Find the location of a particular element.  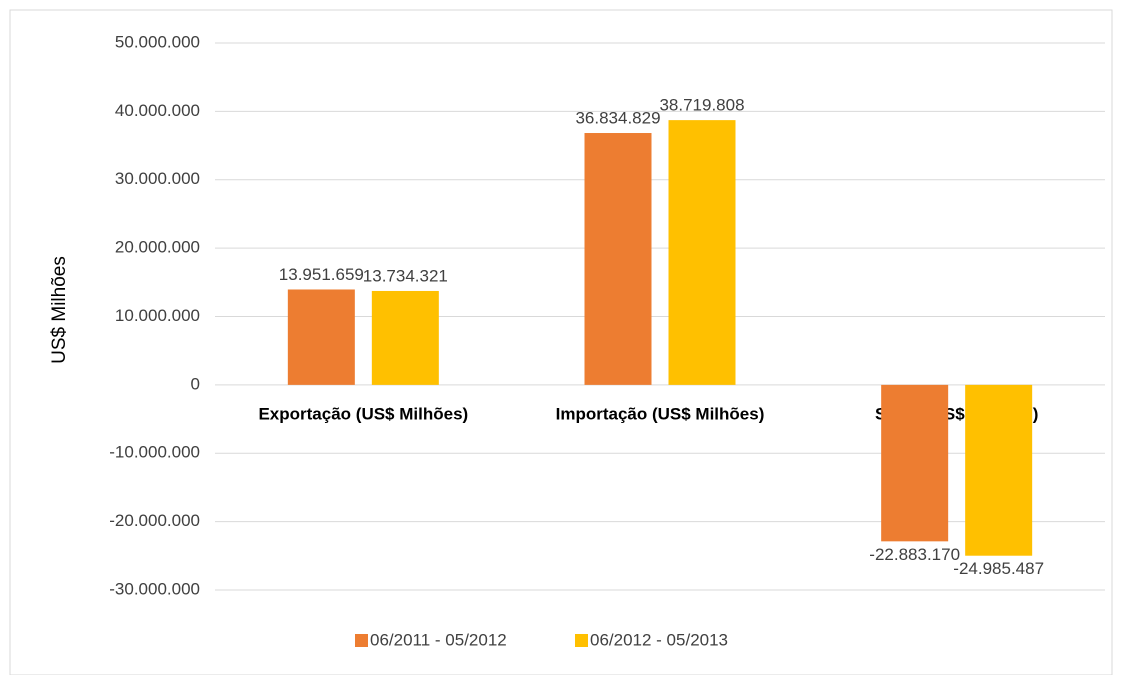

legend-label: 06/2012 - 05/2013 is located at coordinates (659, 639).